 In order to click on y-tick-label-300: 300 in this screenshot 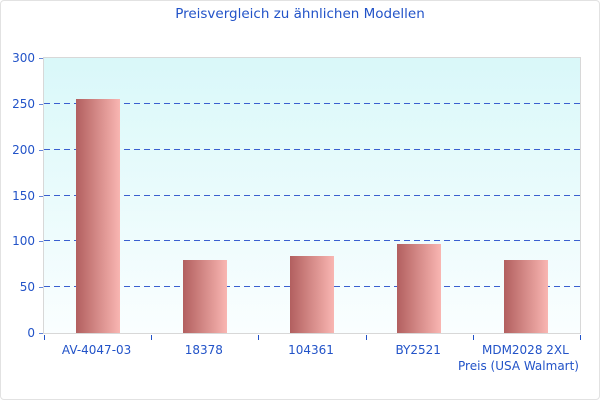, I will do `click(23, 58)`.